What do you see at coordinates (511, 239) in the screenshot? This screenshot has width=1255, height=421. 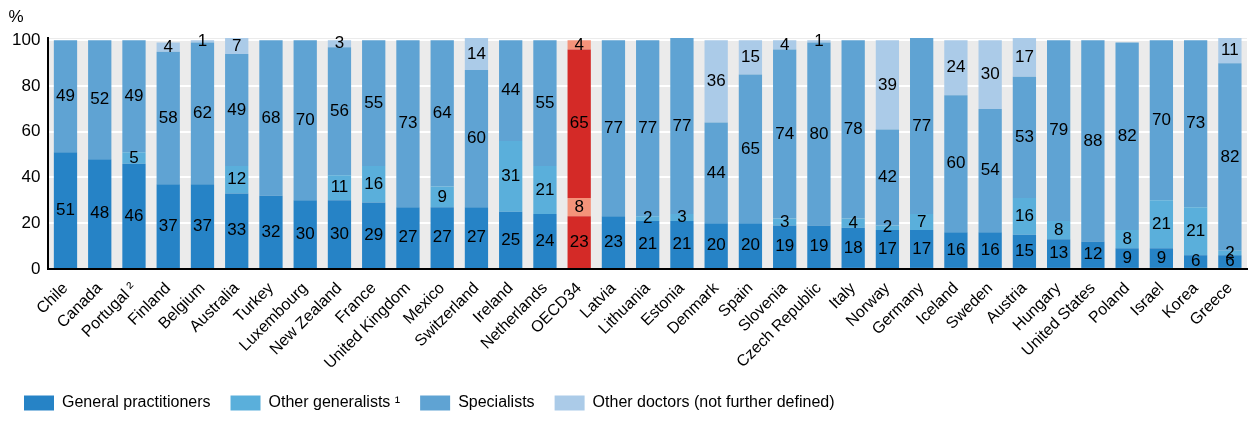 I see `data-label: 25` at bounding box center [511, 239].